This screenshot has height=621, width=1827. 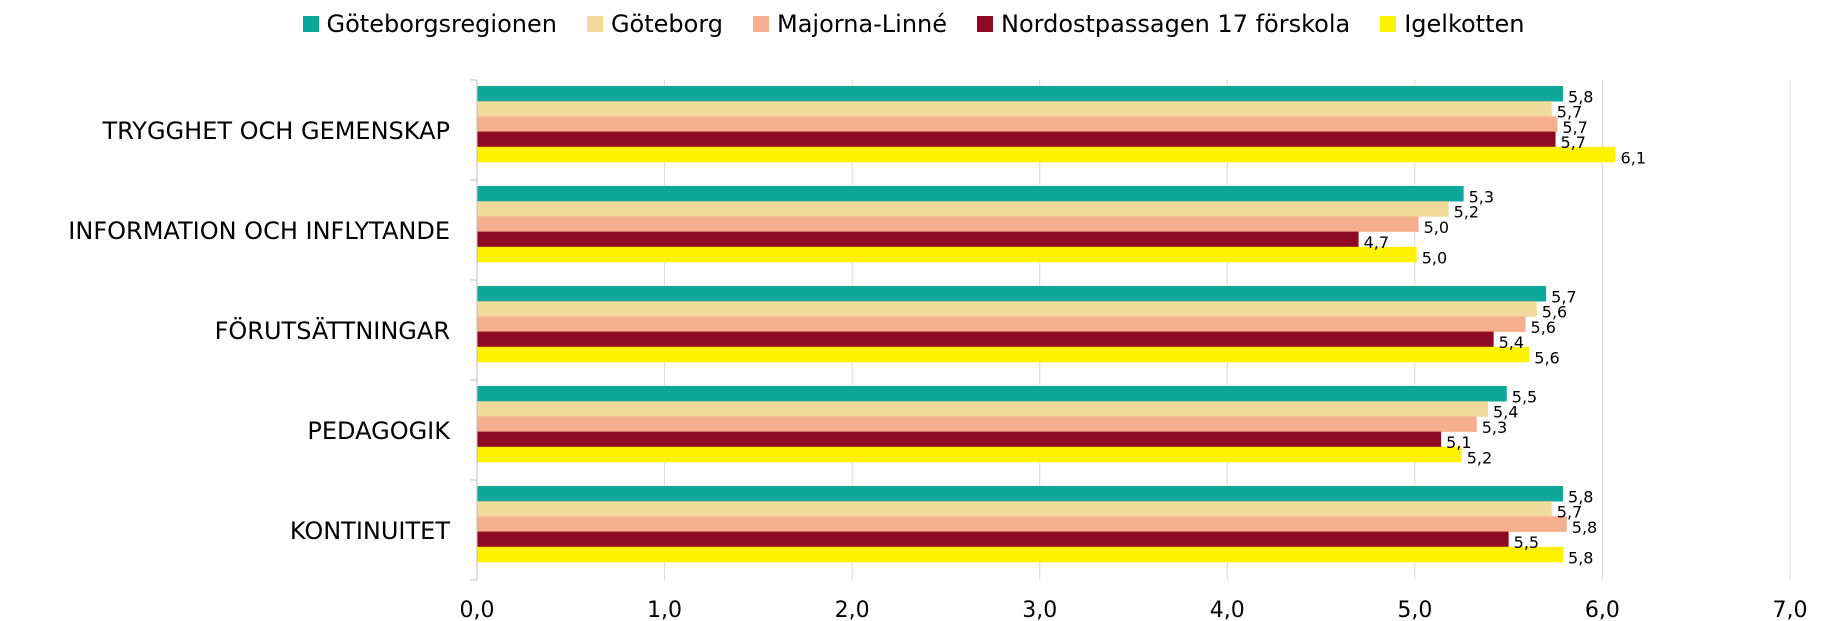 What do you see at coordinates (664, 609) in the screenshot?
I see `x-tick-label: 1,0` at bounding box center [664, 609].